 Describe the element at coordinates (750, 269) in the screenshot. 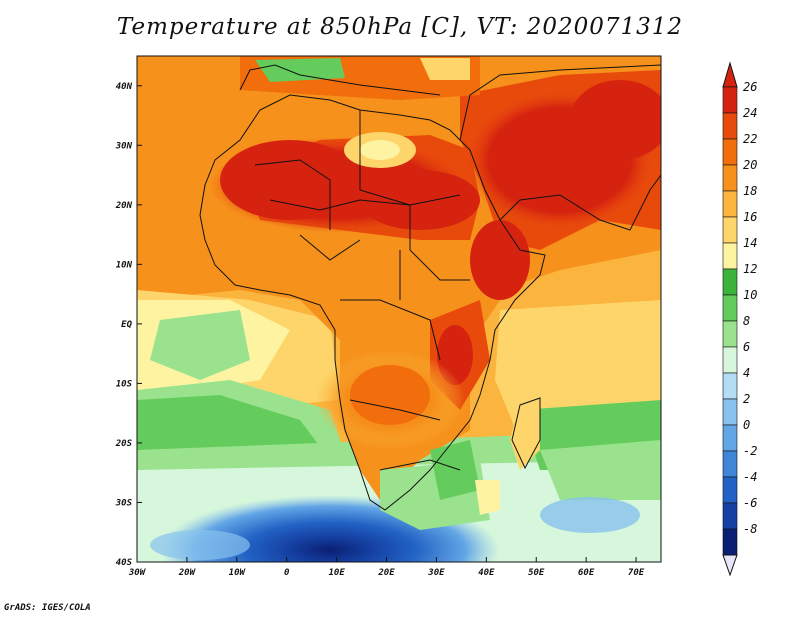

I see `colorbar-label: 12` at that location.